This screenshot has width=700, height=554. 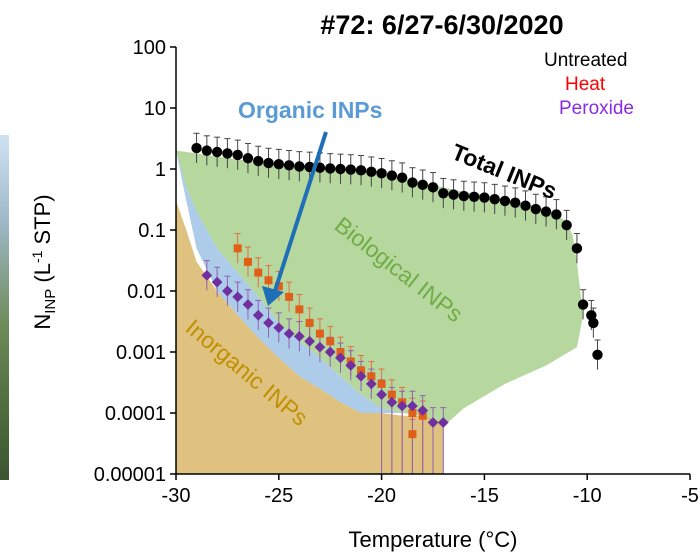 What do you see at coordinates (4, 307) in the screenshot?
I see `photo-strip` at bounding box center [4, 307].